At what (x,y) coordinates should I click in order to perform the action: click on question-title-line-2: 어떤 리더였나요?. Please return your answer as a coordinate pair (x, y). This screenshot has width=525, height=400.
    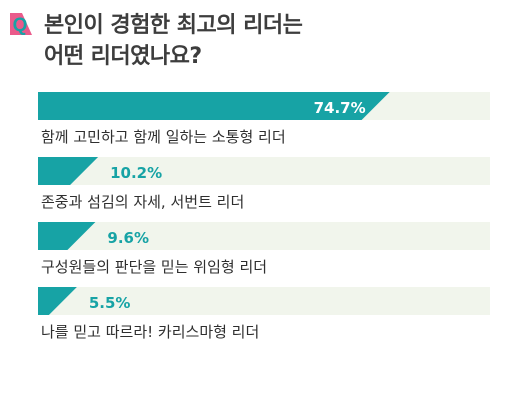
    Looking at the image, I should click on (123, 56).